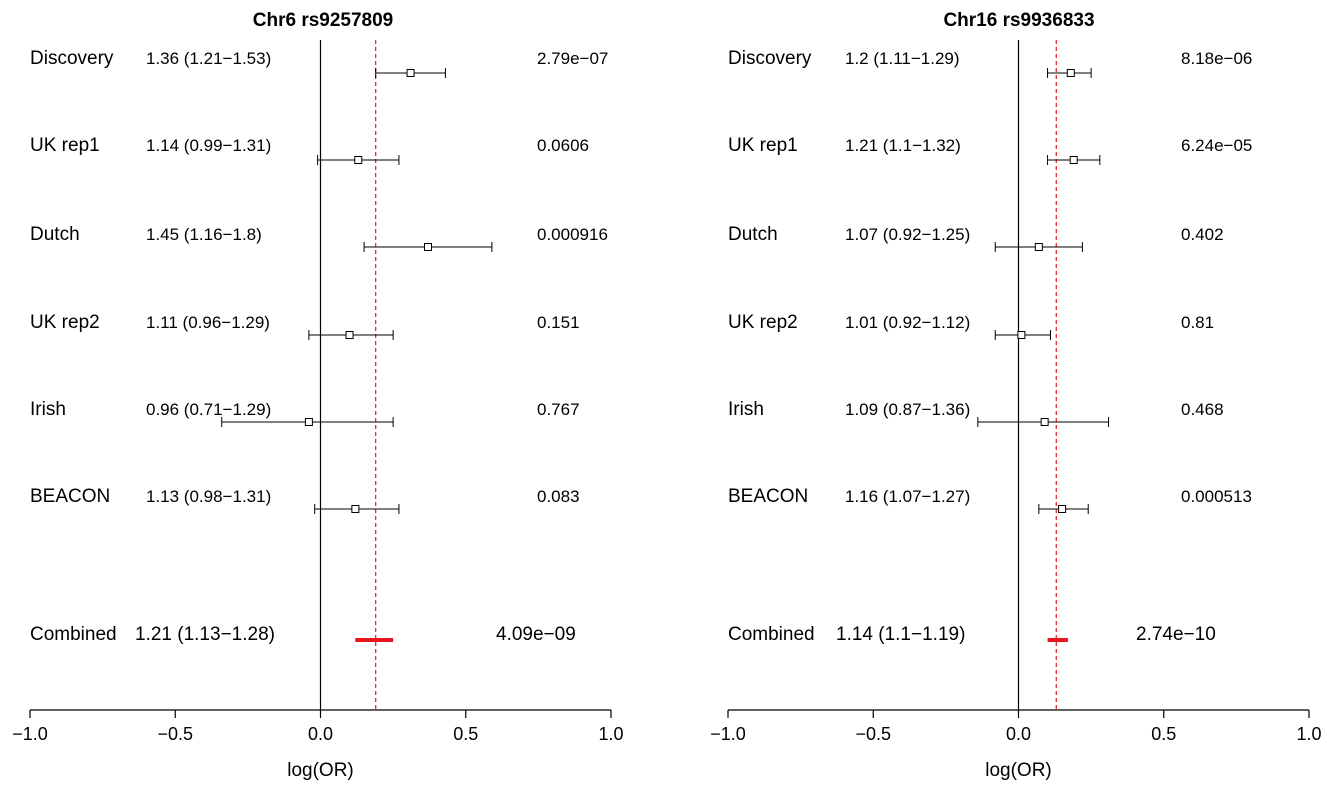 The width and height of the screenshot is (1327, 786). What do you see at coordinates (208, 322) in the screenshot?
I see `odds-ratio-ci-label: 1.11 (0.96−1.29)` at bounding box center [208, 322].